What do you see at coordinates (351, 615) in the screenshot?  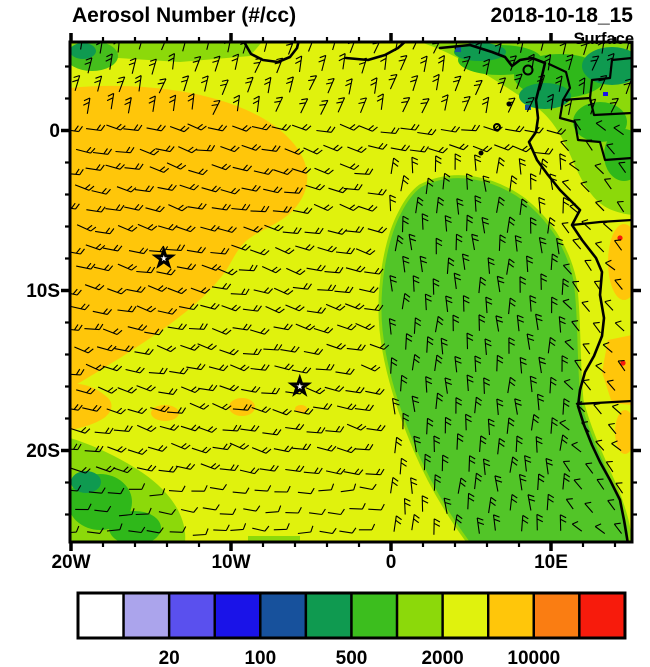 I see `colorbar-frame` at bounding box center [351, 615].